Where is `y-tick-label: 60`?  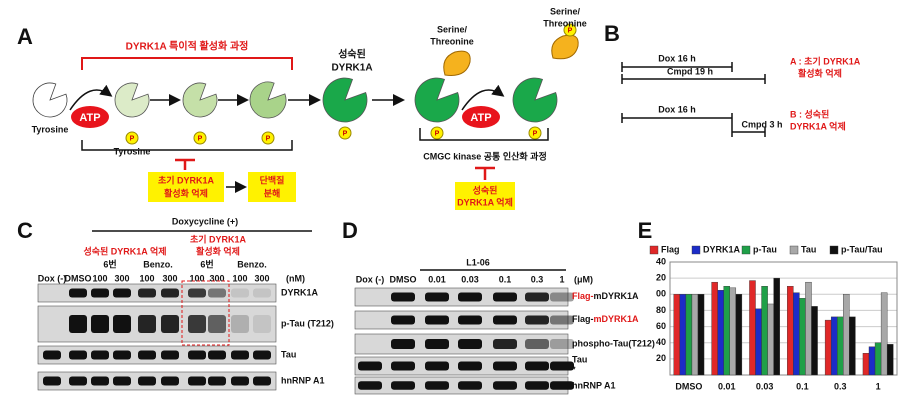
y-tick-label: 60 is located at coordinates (661, 326).